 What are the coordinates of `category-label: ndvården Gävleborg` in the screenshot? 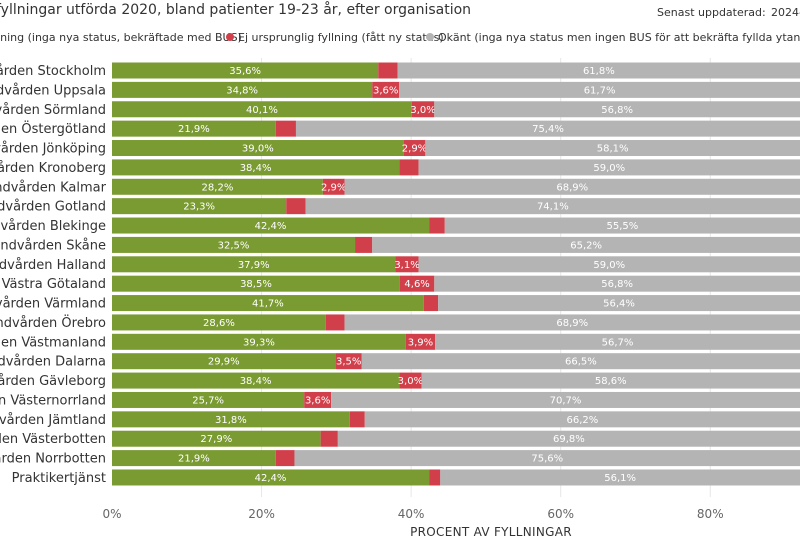 It's located at (53, 381).